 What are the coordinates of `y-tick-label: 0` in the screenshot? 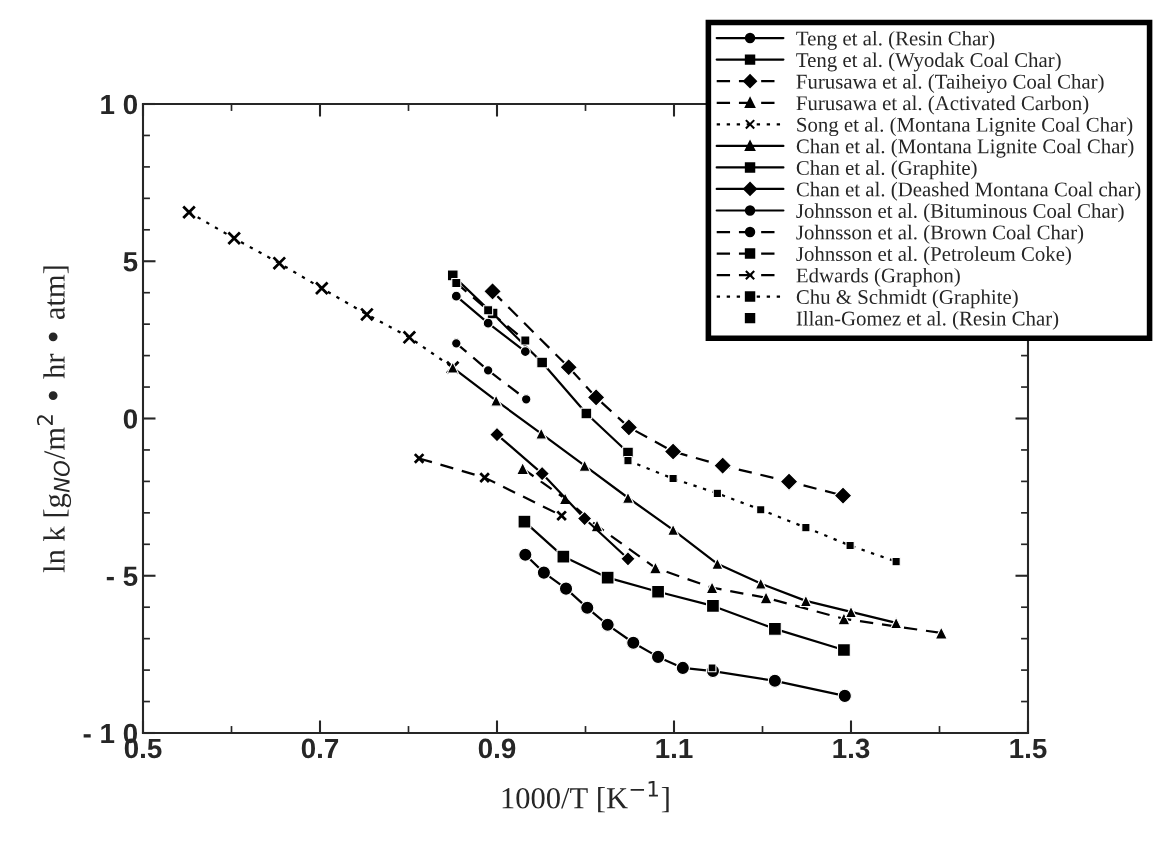 It's located at (130, 419).